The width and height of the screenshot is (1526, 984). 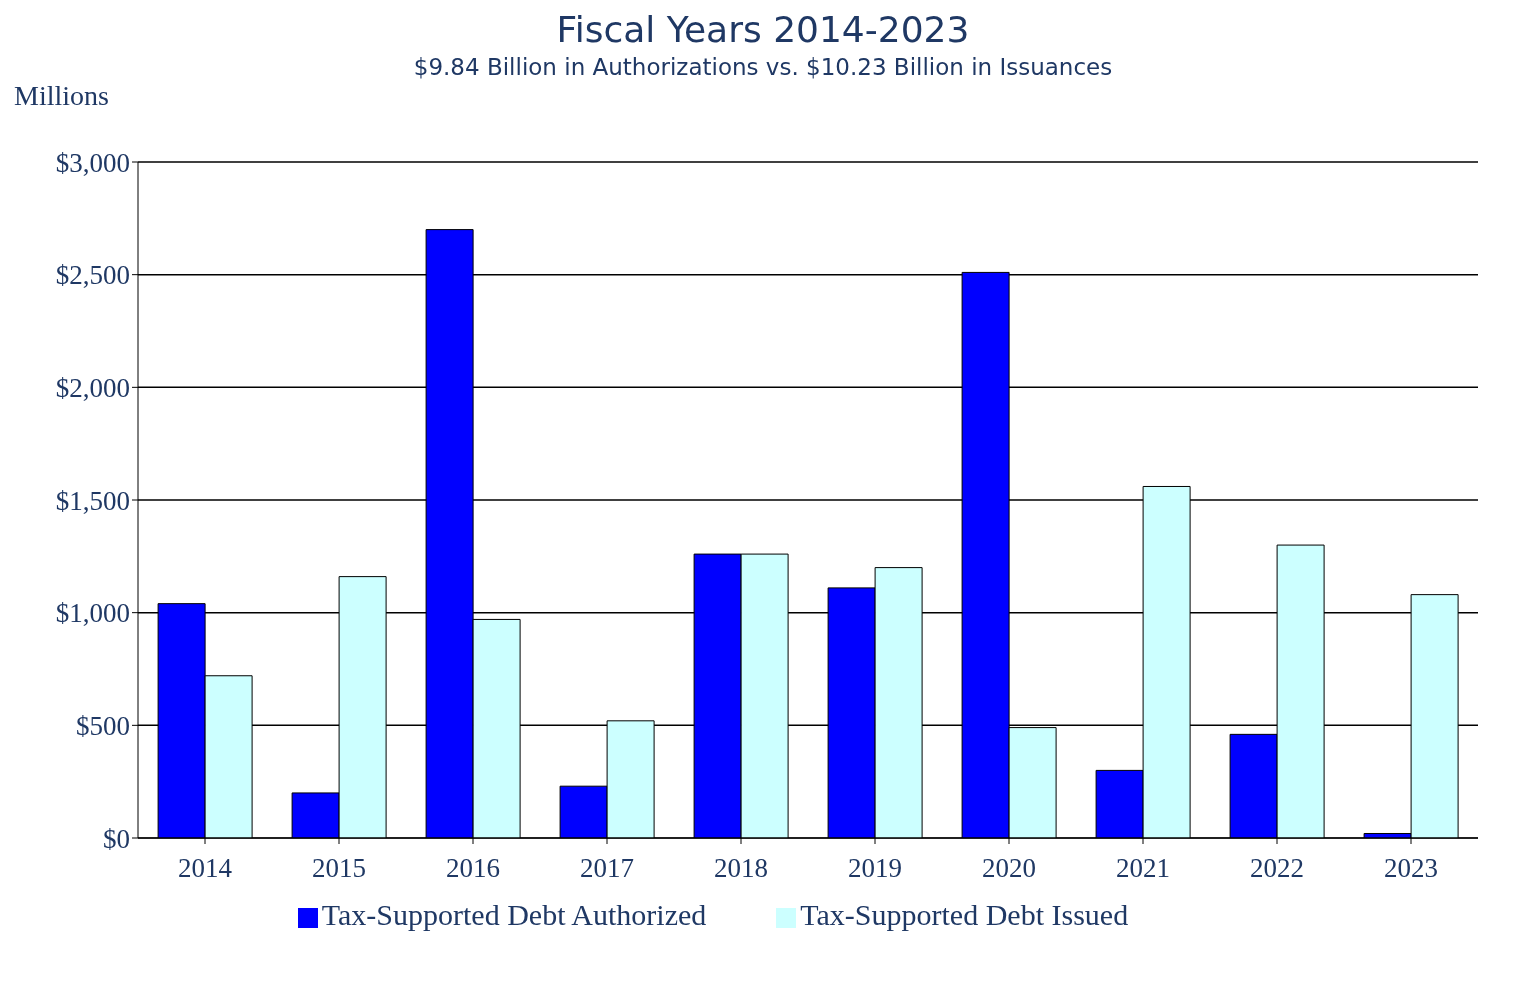 What do you see at coordinates (964, 914) in the screenshot?
I see `legend-label: Tax-Supported Debt Issued` at bounding box center [964, 914].